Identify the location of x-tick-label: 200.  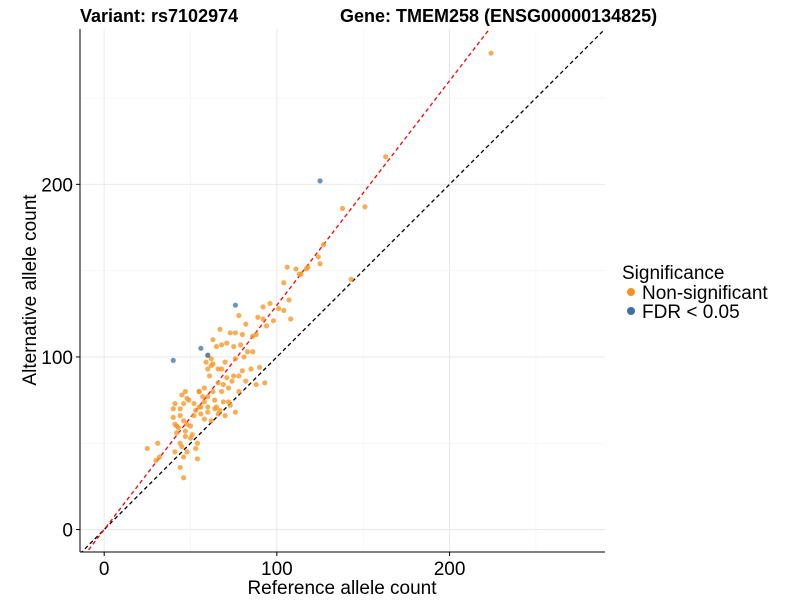
(450, 569).